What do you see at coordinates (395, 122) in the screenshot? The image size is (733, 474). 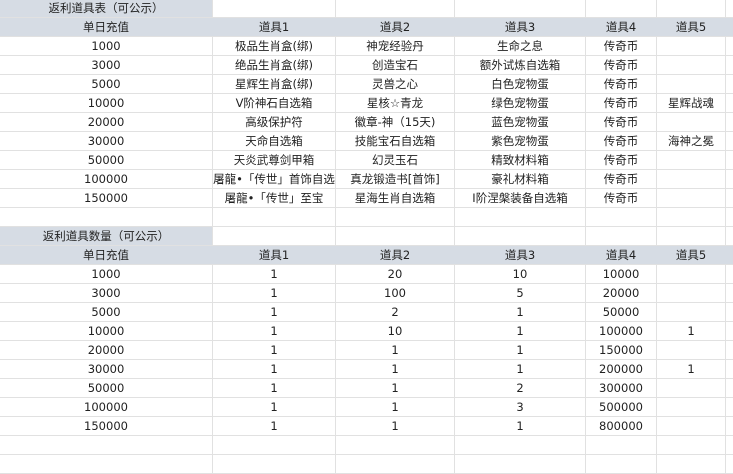 I see `cell: 徽章-神（15天)` at bounding box center [395, 122].